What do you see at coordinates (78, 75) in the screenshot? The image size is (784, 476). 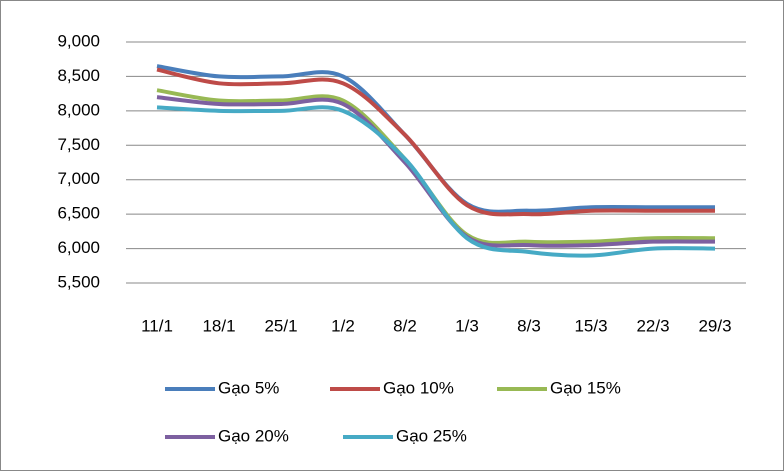 I see `y-tick-label: 8,500` at bounding box center [78, 75].